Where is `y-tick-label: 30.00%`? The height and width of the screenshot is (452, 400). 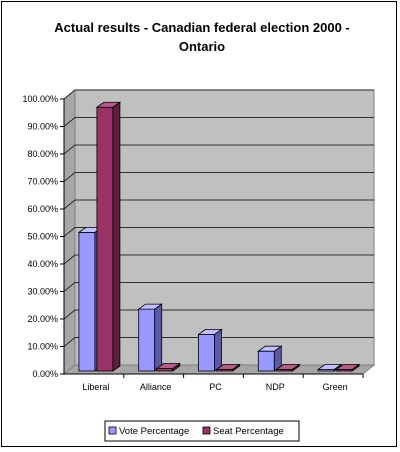 y-tick-label: 30.00% is located at coordinates (42, 292).